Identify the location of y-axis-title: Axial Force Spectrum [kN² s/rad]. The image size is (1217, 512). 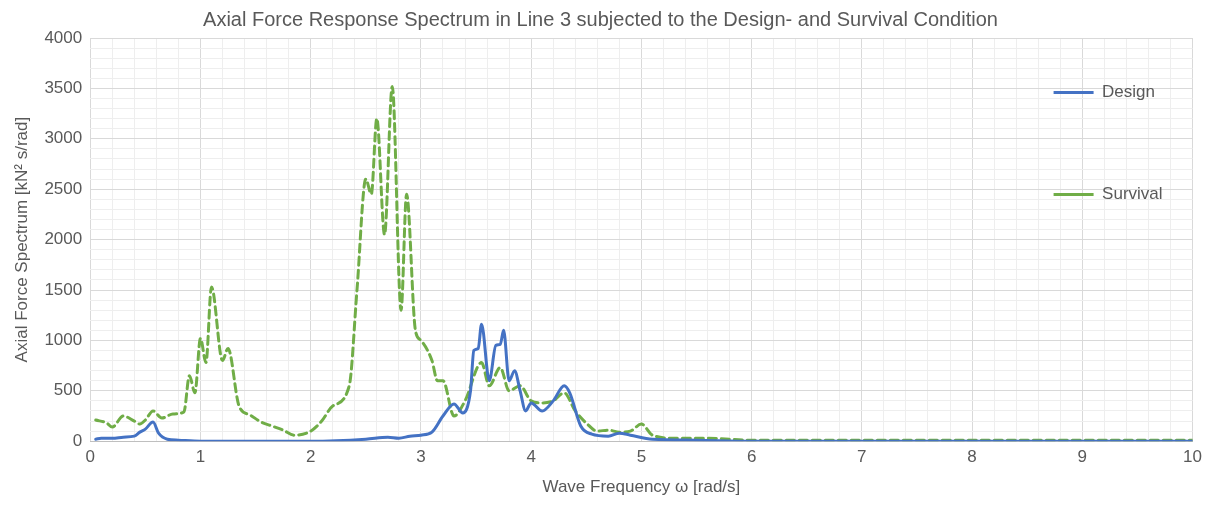
(21, 239).